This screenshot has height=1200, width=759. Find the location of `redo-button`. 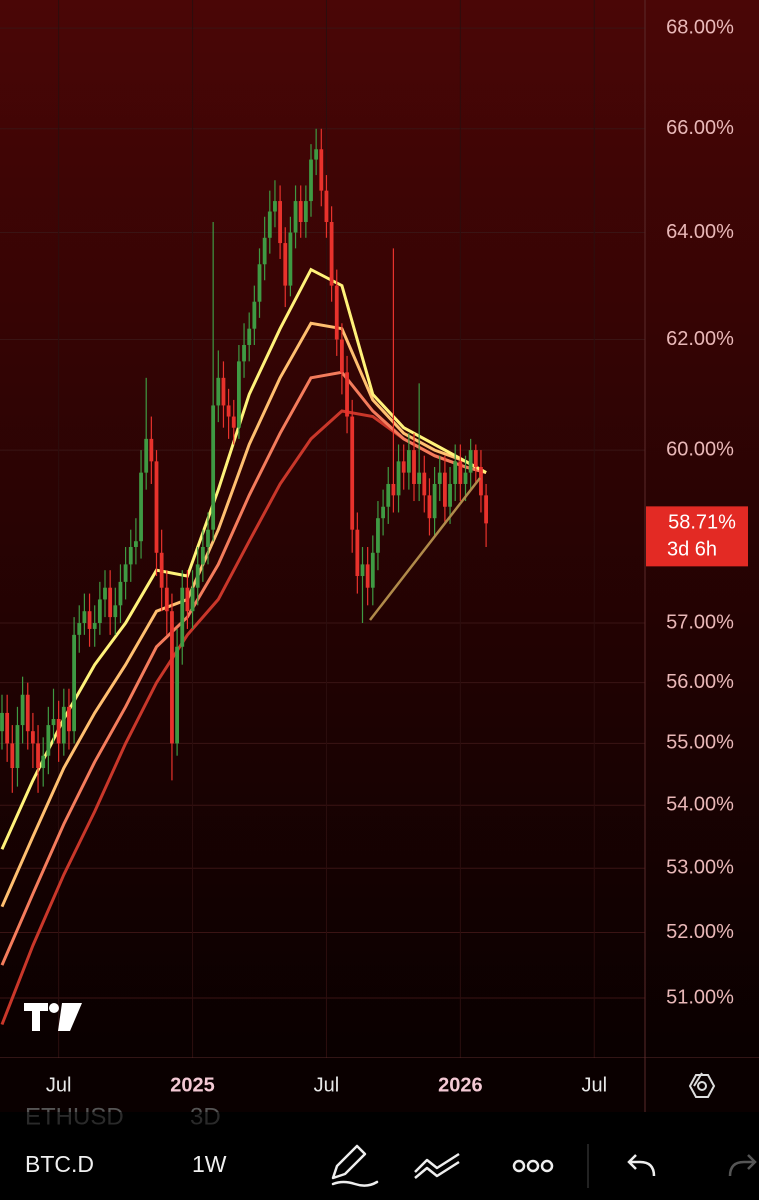

redo-button is located at coordinates (742, 1165).